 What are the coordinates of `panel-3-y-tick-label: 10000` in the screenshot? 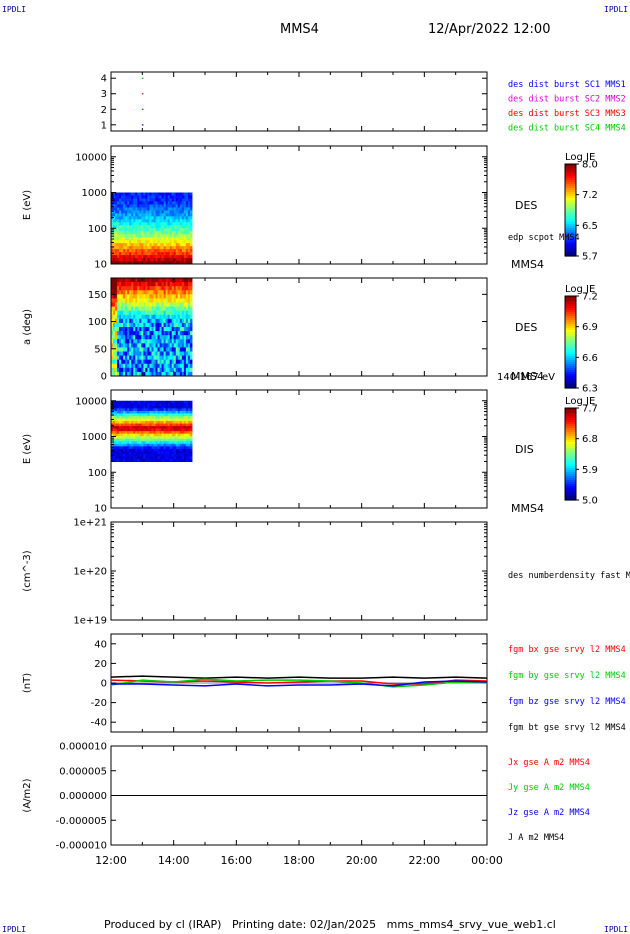 It's located at (91, 401).